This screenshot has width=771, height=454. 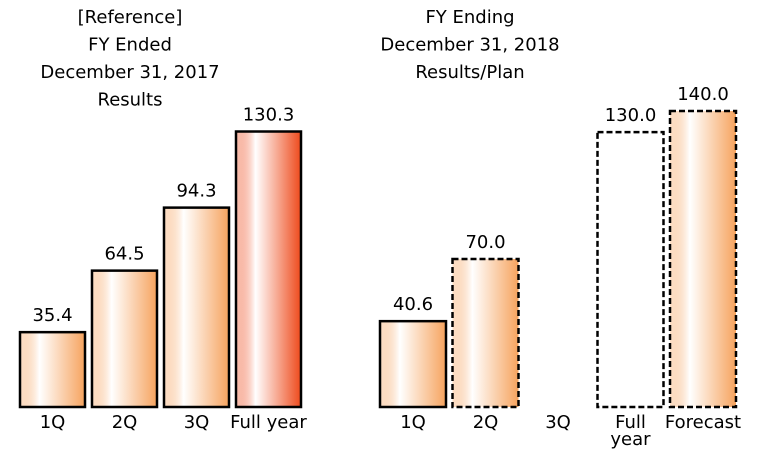 What do you see at coordinates (130, 100) in the screenshot?
I see `chart-title: Results` at bounding box center [130, 100].